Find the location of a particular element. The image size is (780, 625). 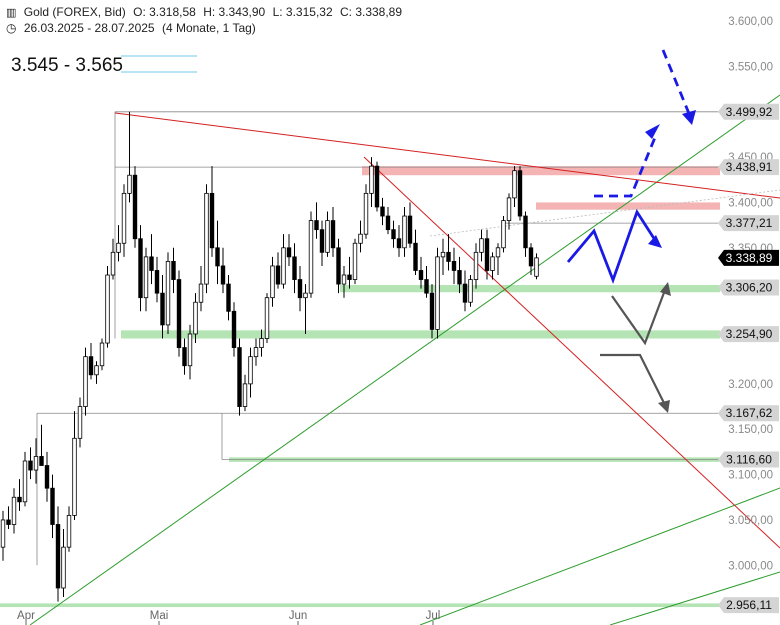

price-label-text: 3.499,92 is located at coordinates (749, 112).